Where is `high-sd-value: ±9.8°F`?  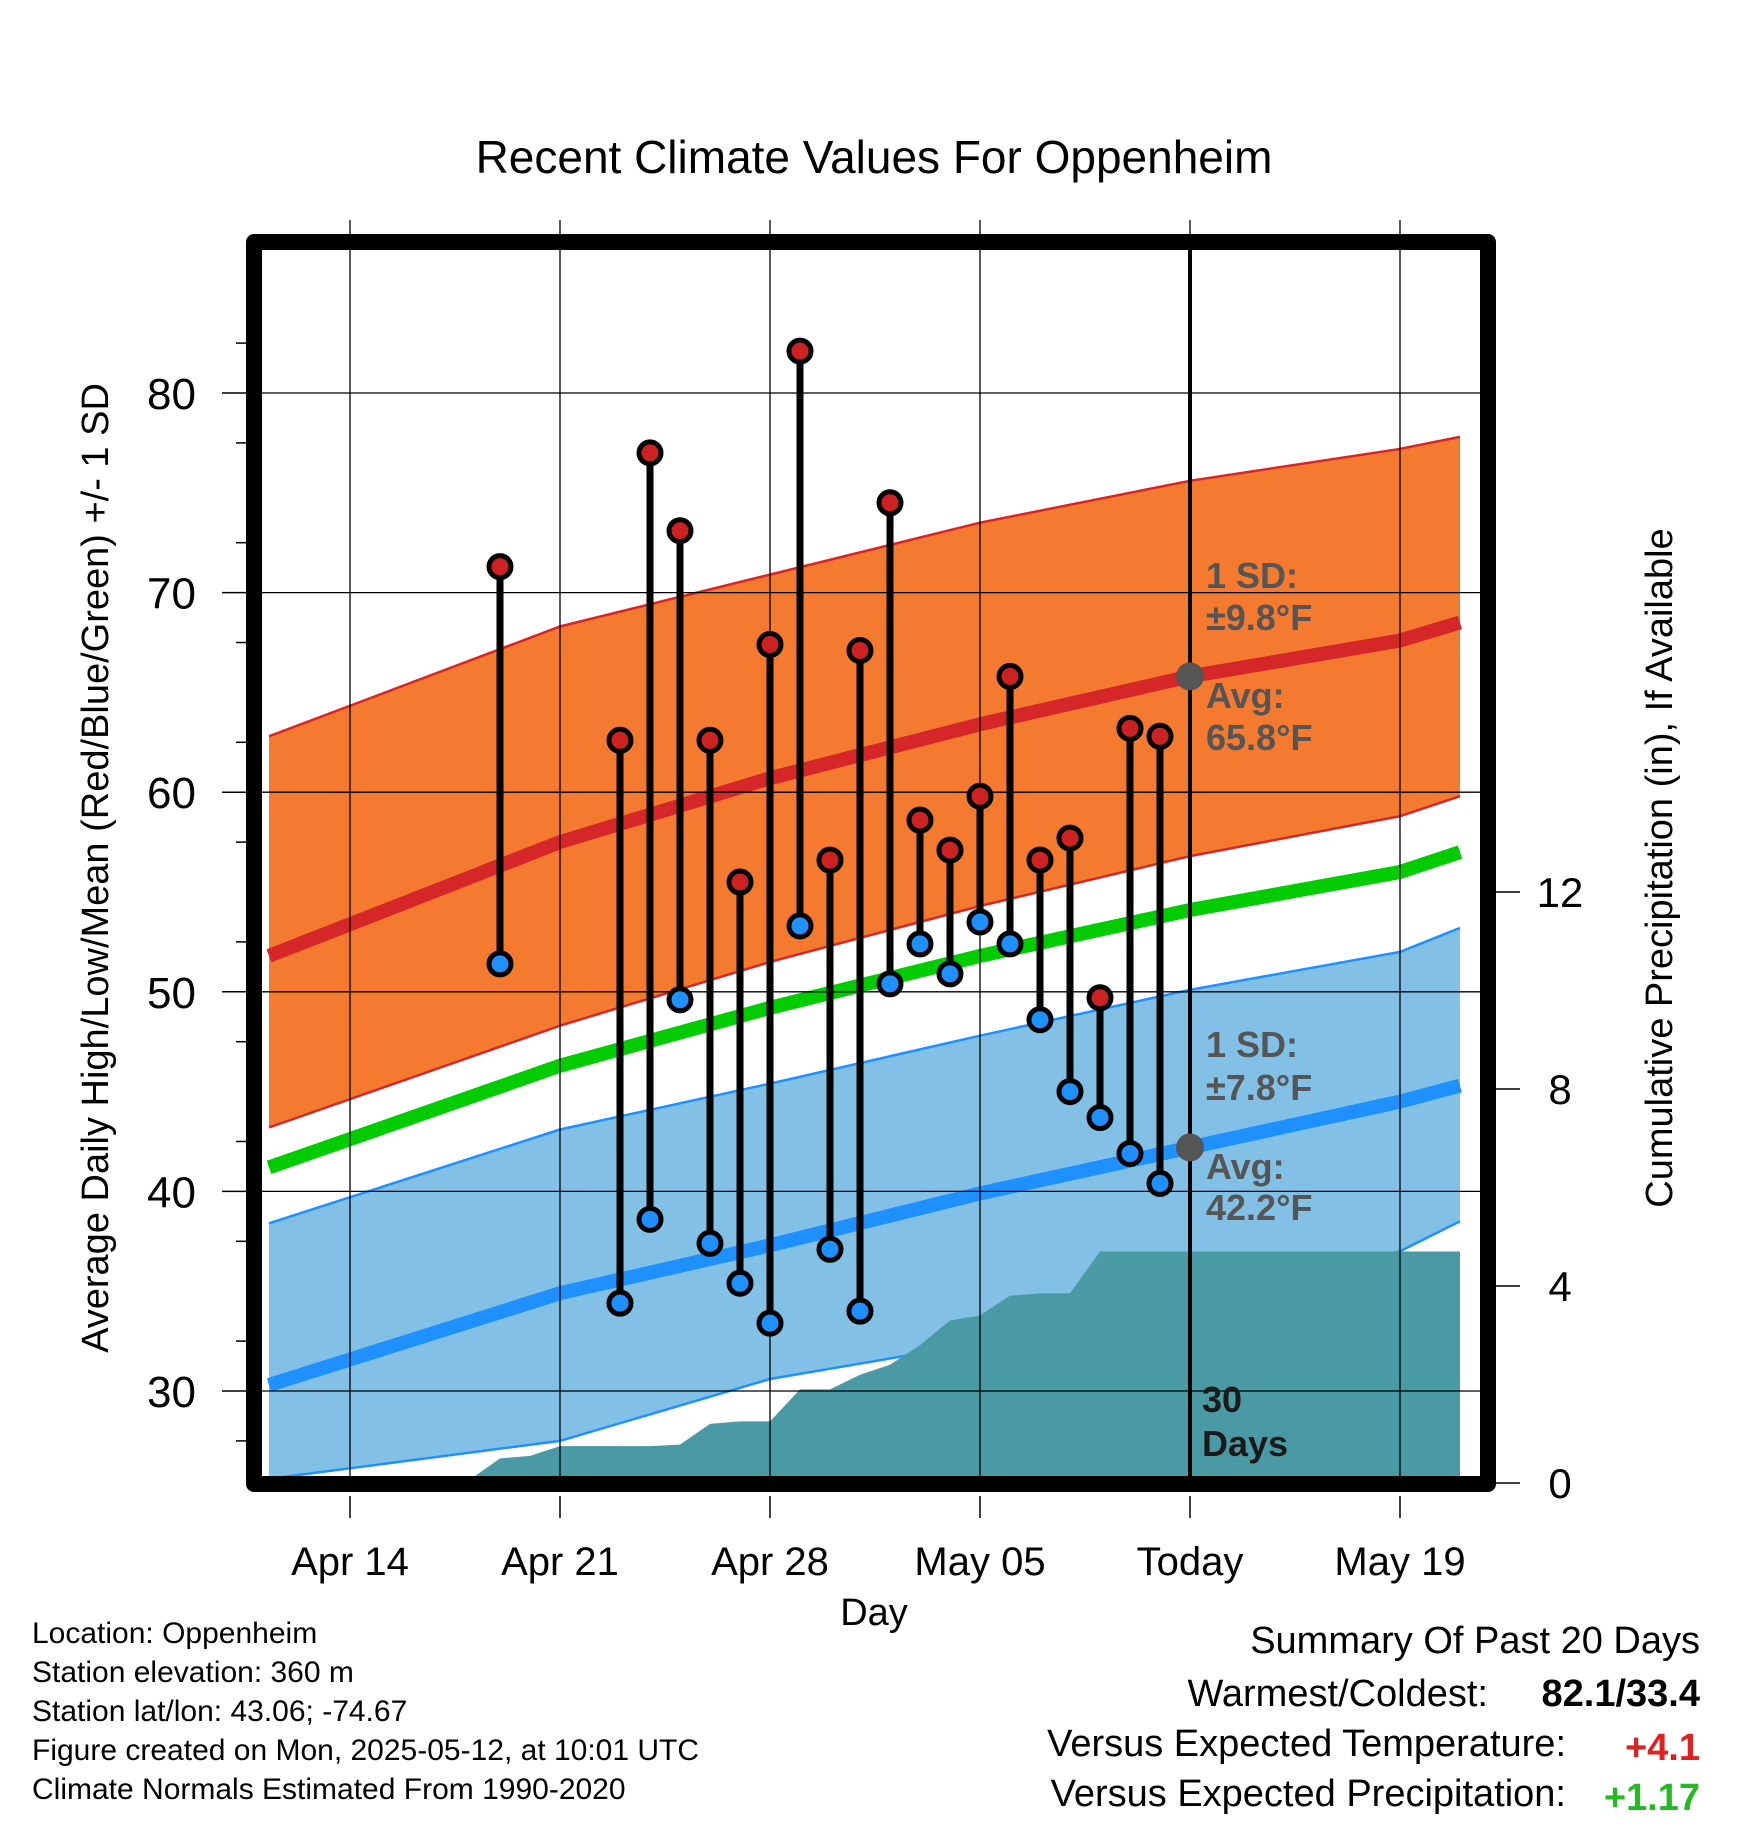
high-sd-value: ±9.8°F is located at coordinates (1259, 617).